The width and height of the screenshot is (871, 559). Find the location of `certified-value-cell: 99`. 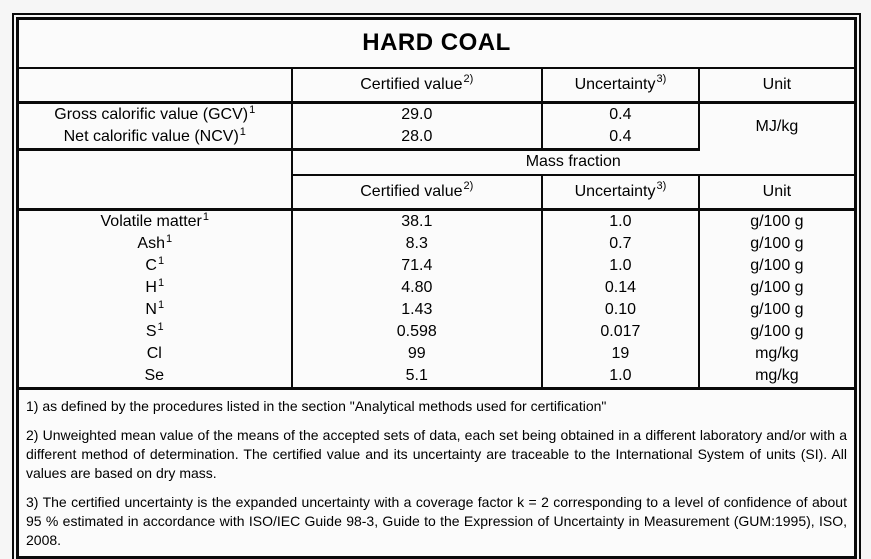

certified-value-cell: 99 is located at coordinates (416, 354).